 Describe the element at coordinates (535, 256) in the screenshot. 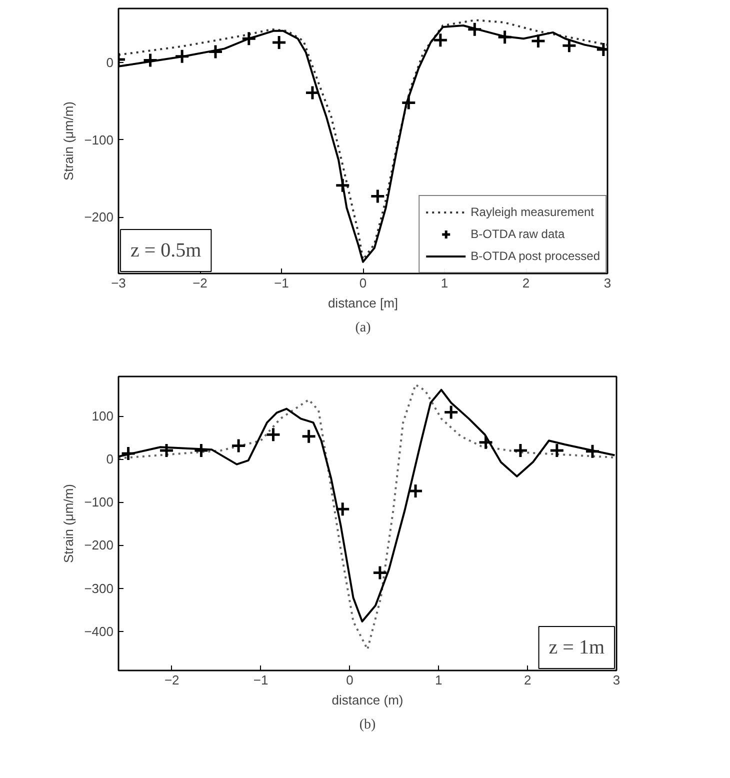

I see `legend-label: B-OTDA post processed` at that location.